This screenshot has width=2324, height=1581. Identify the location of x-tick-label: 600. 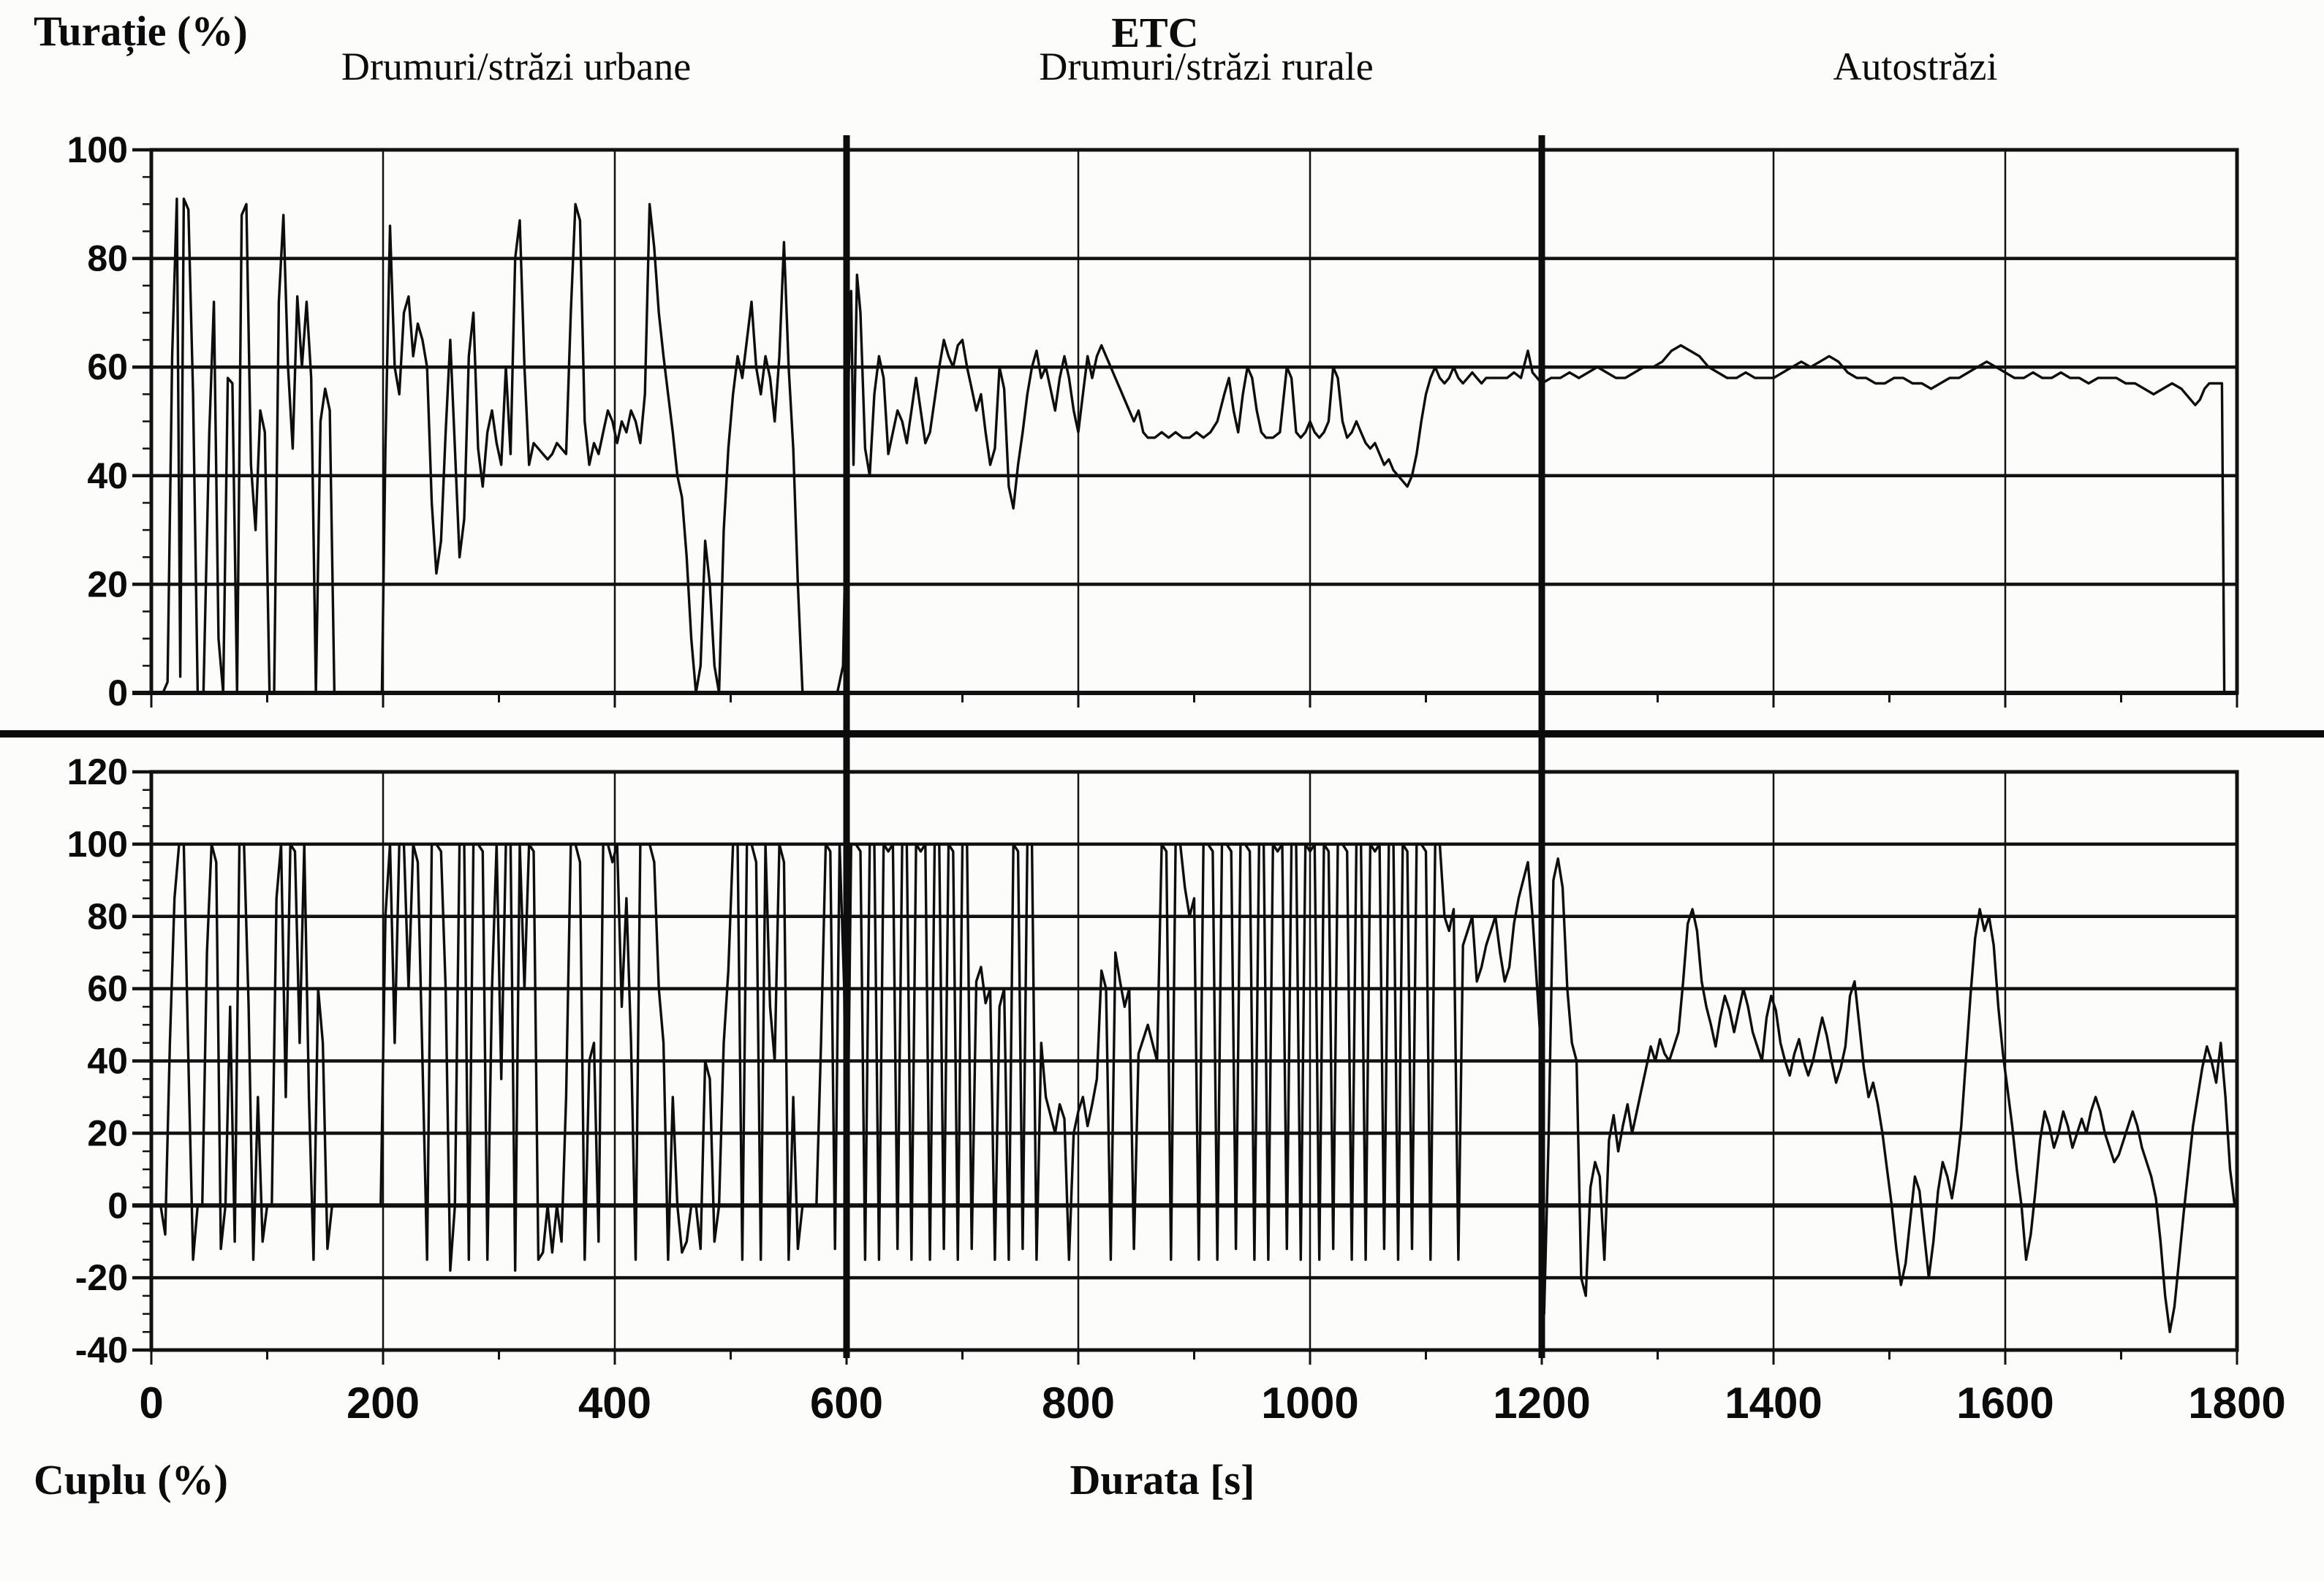
(846, 1403).